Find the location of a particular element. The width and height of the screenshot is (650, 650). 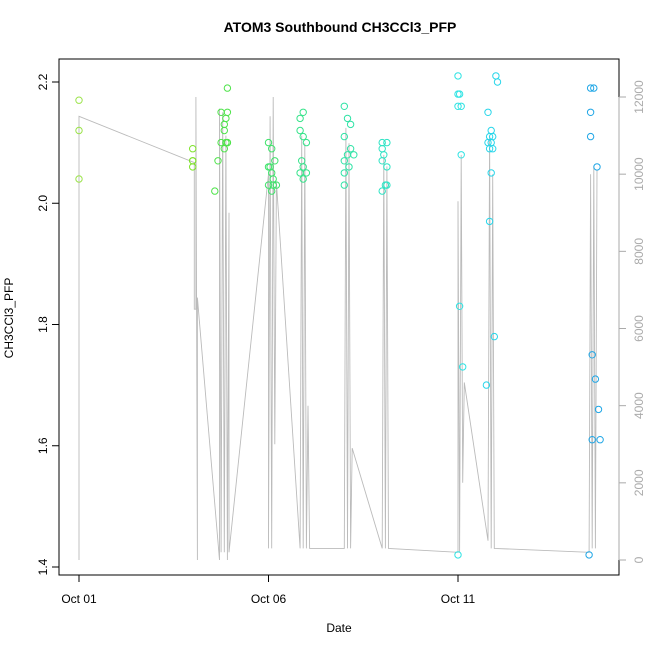

y-tick-label: 1.8 is located at coordinates (43, 324).